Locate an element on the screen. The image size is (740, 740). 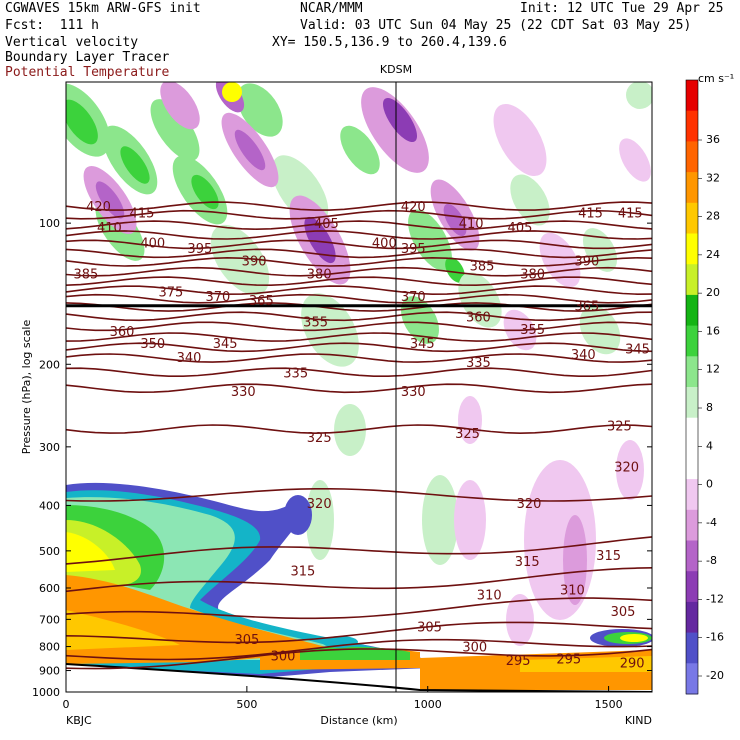
theta-label: 295 is located at coordinates (518, 661).